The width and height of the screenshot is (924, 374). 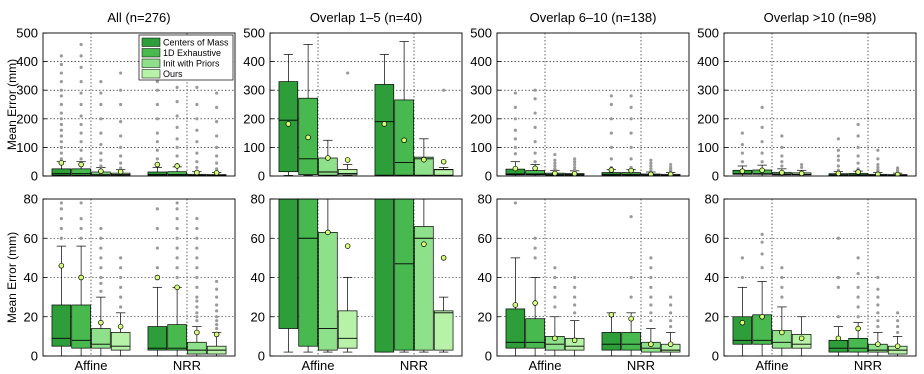 What do you see at coordinates (708, 147) in the screenshot?
I see `ytick-label: 100` at bounding box center [708, 147].